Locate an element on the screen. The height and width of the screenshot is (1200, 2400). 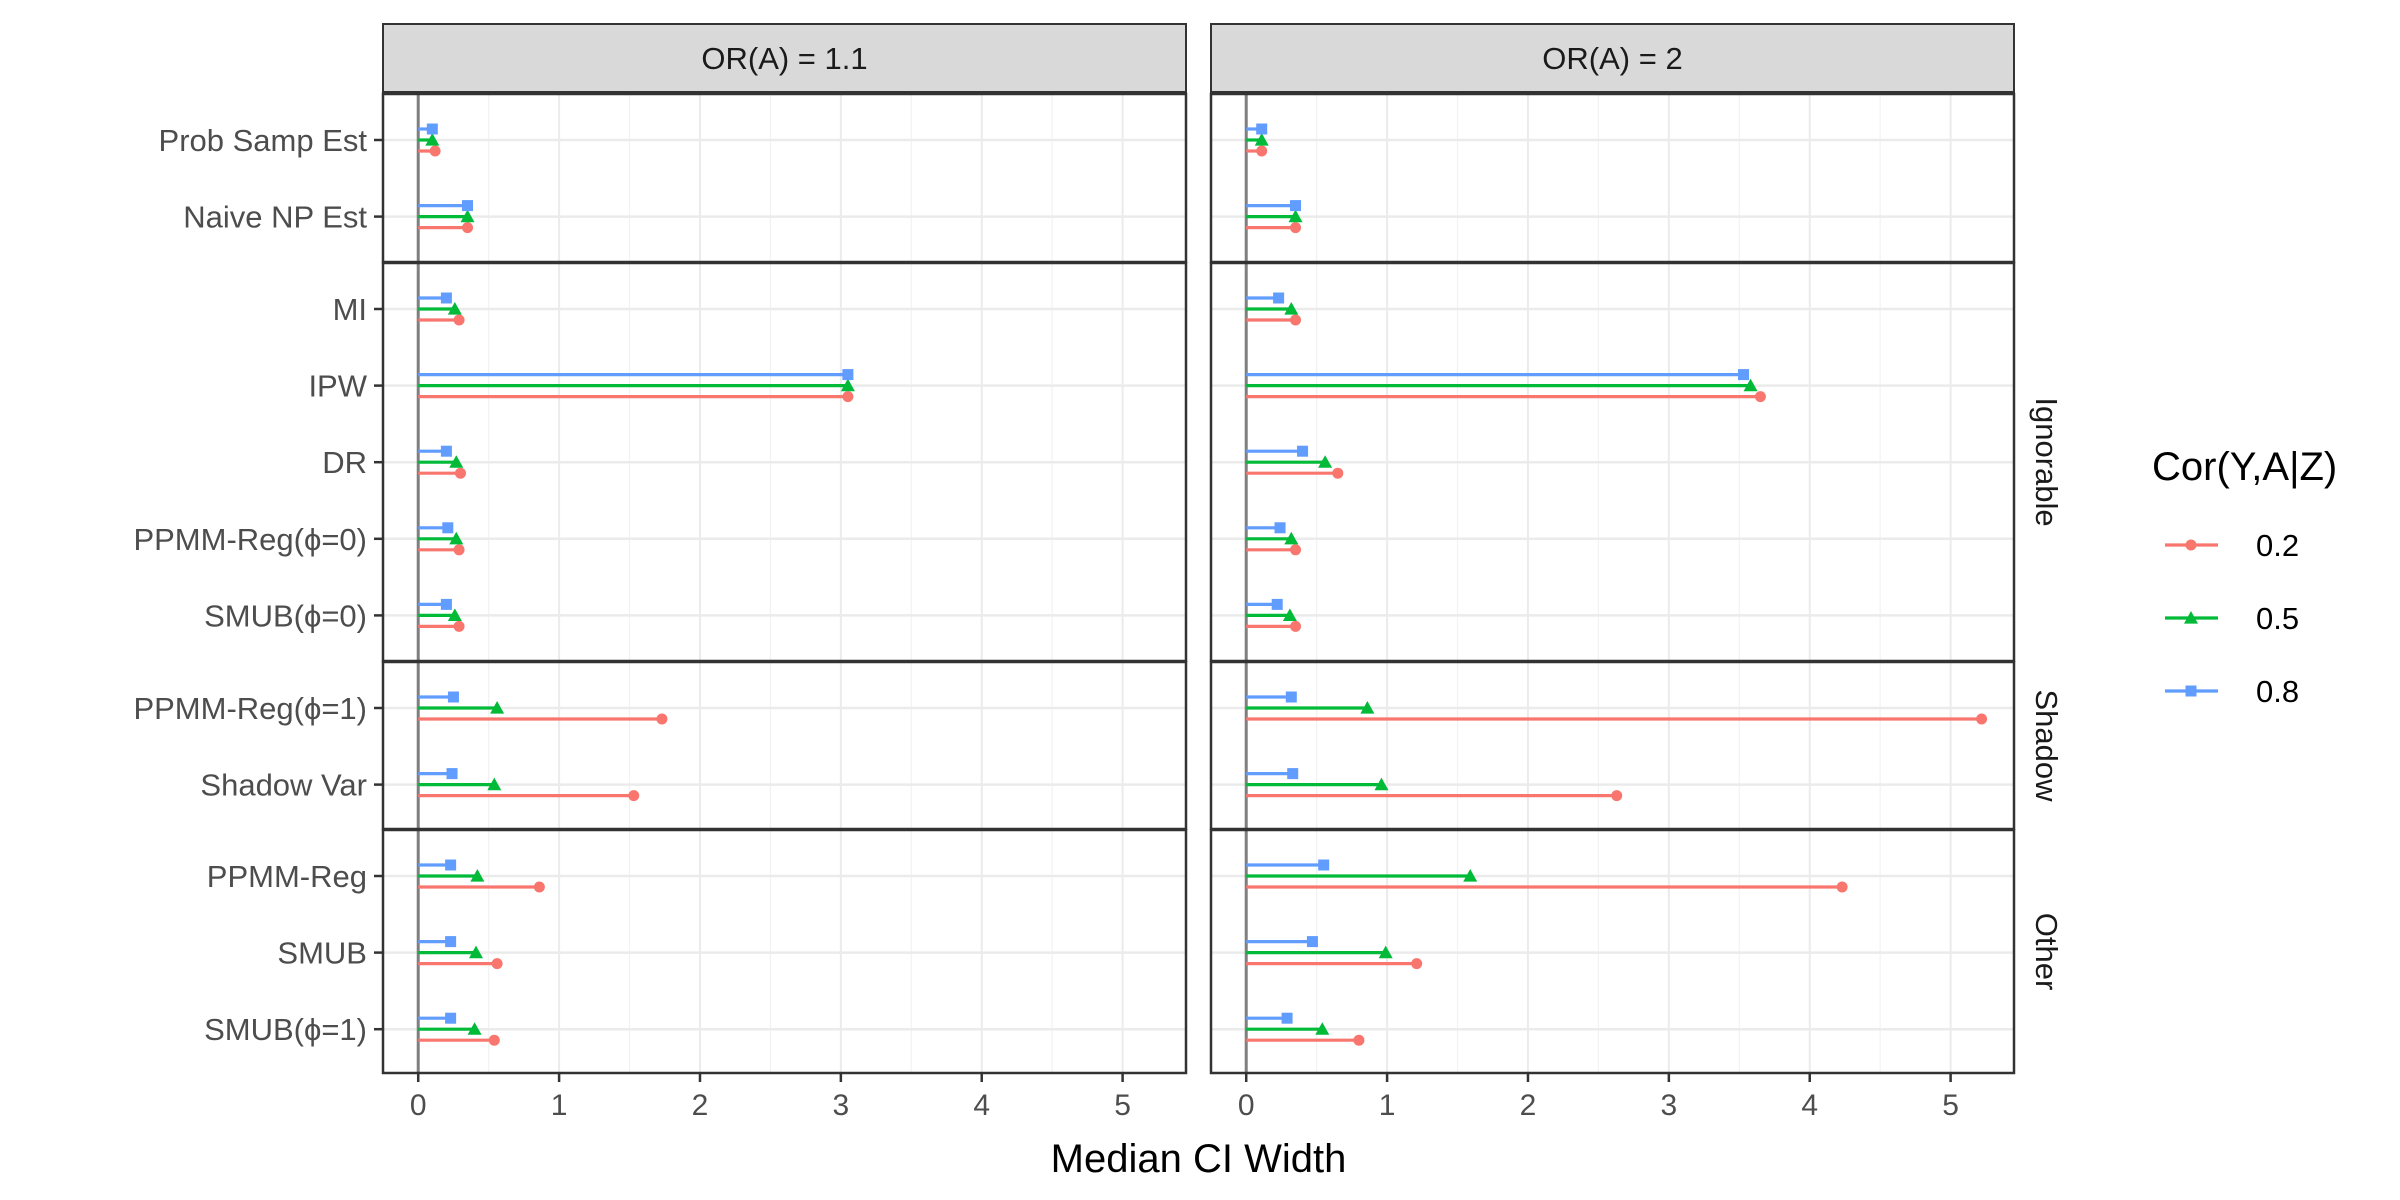
facet-panel: PPMM-Reg SMUB SMUB(ϕ=1) is located at coordinates (696, 951).